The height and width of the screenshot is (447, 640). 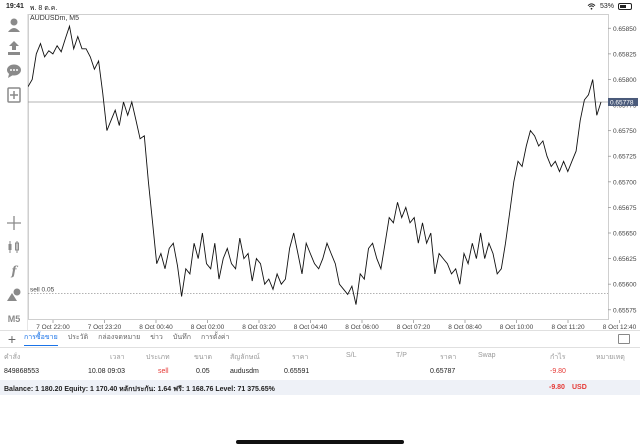 What do you see at coordinates (625, 29) in the screenshot?
I see `y-tick-label: 0.65850` at bounding box center [625, 29].